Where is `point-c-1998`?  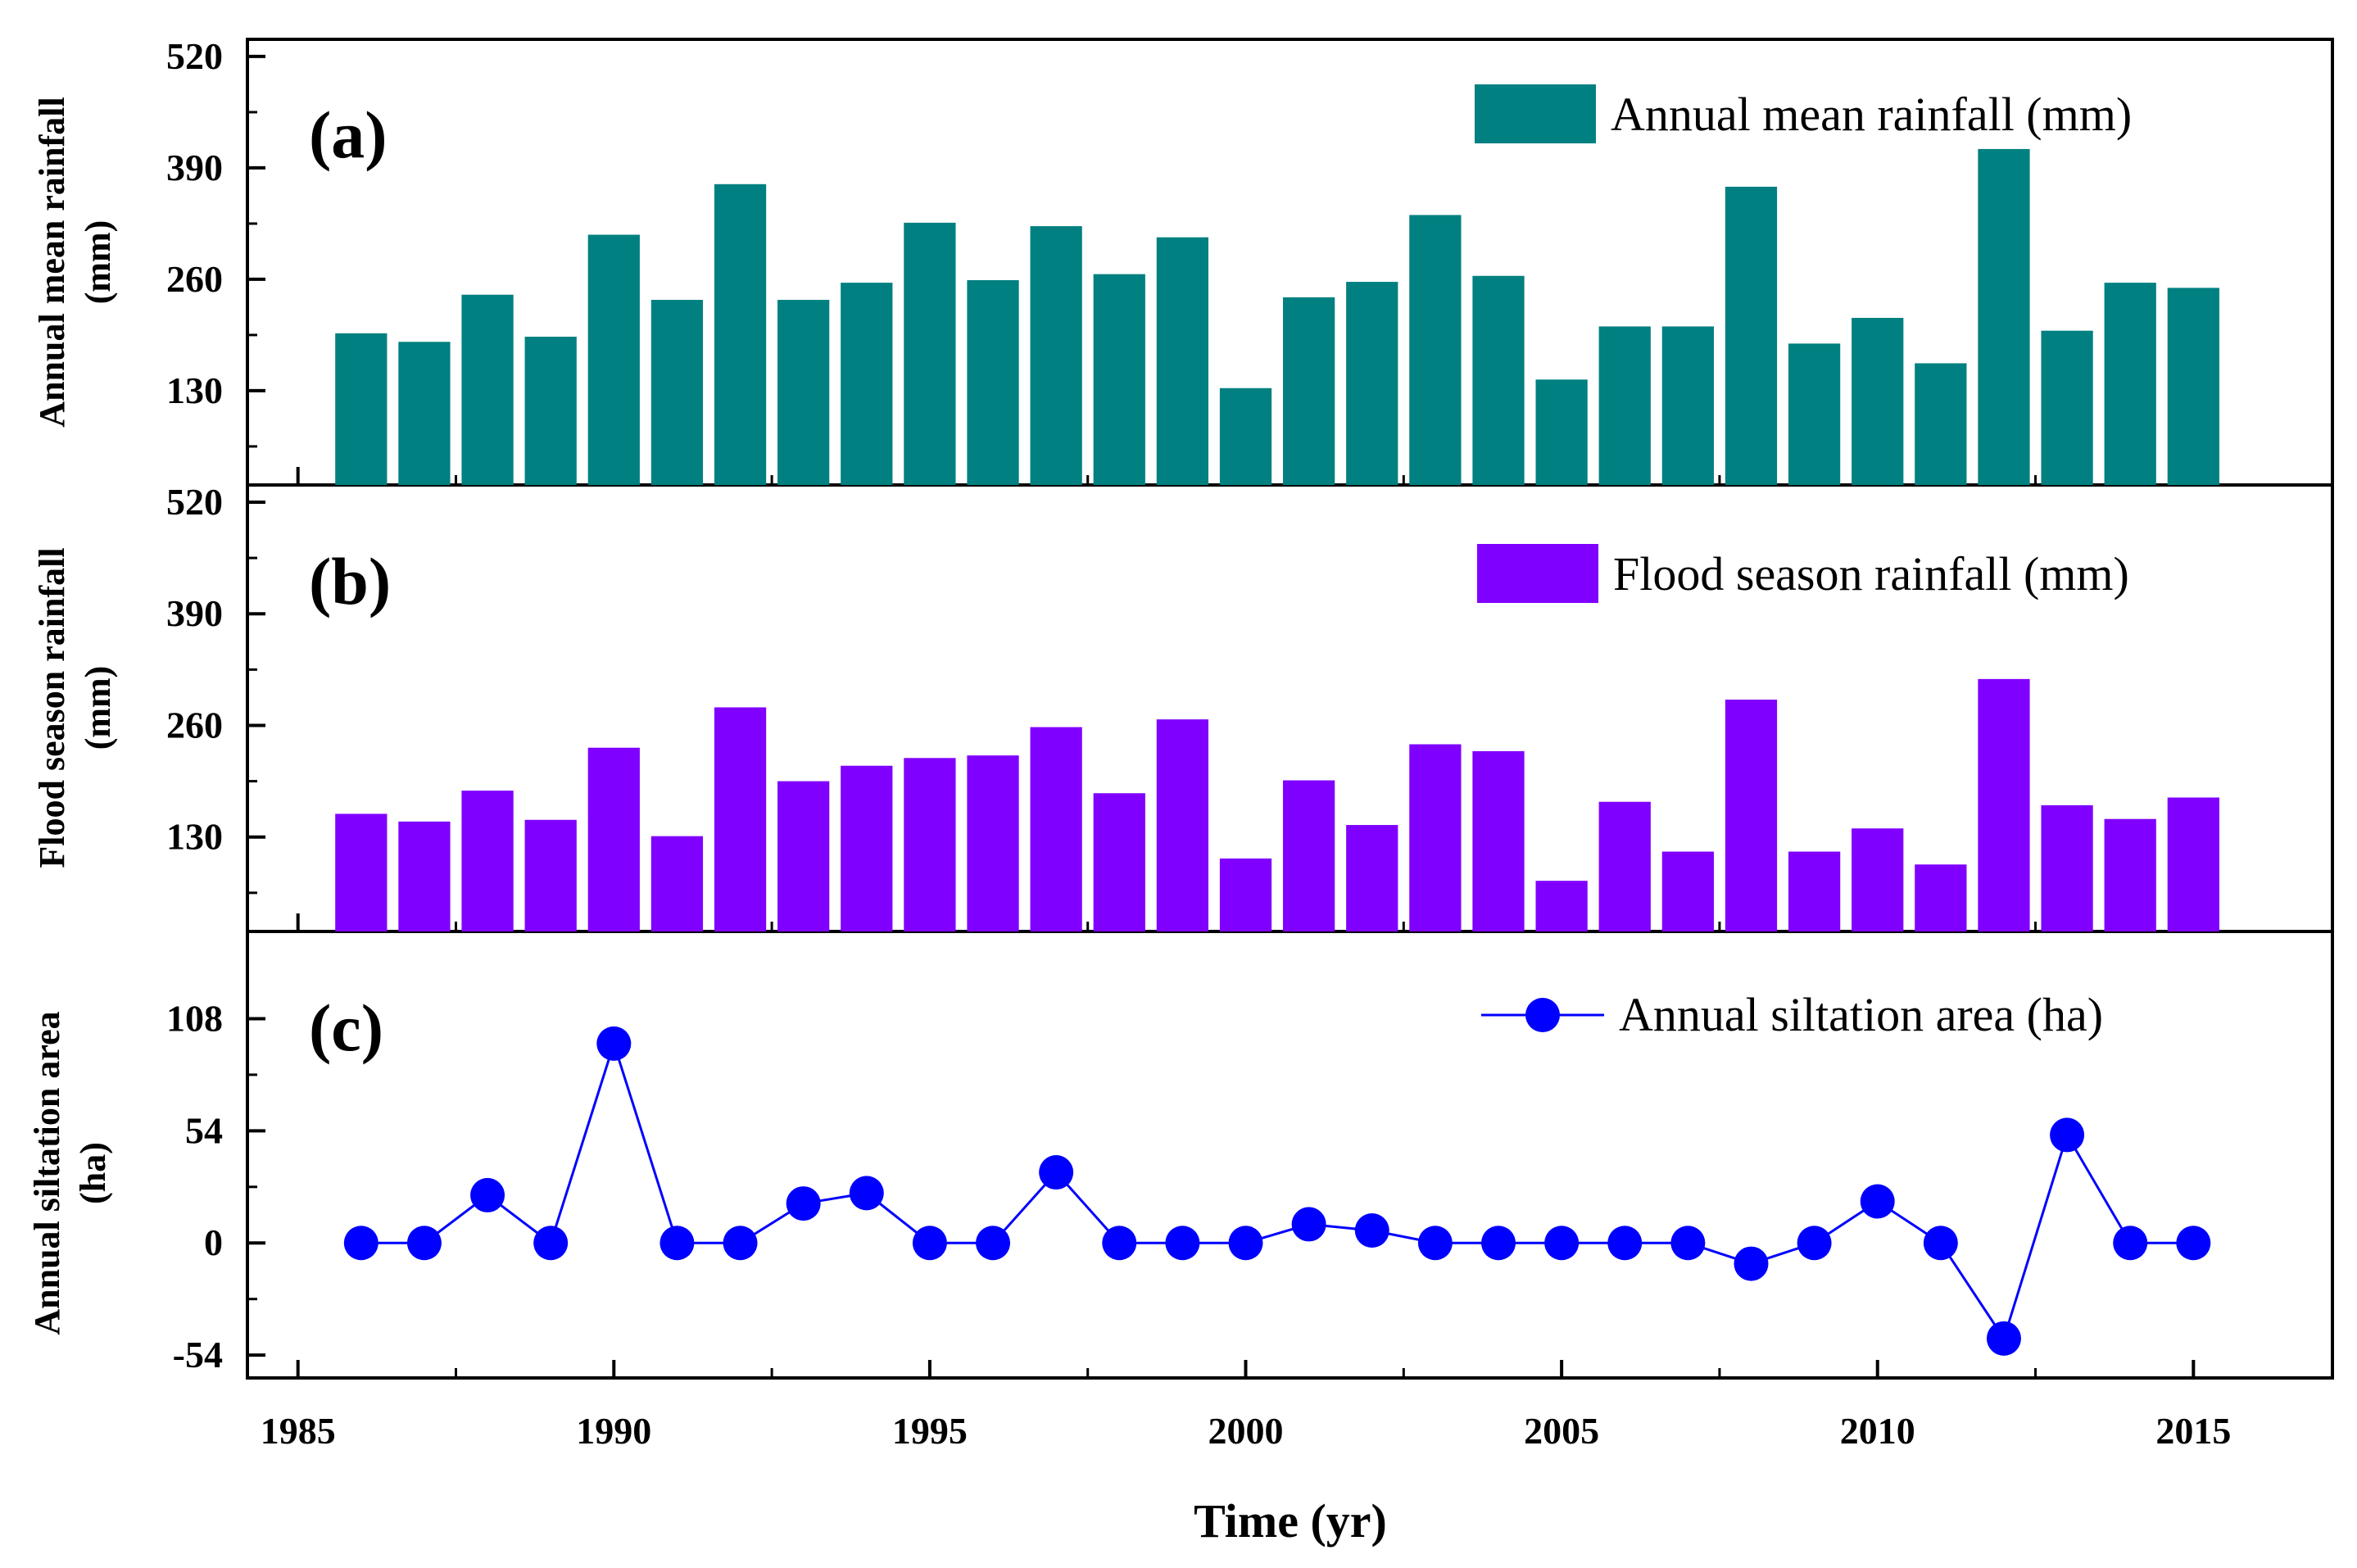 point-c-1998 is located at coordinates (1119, 1243).